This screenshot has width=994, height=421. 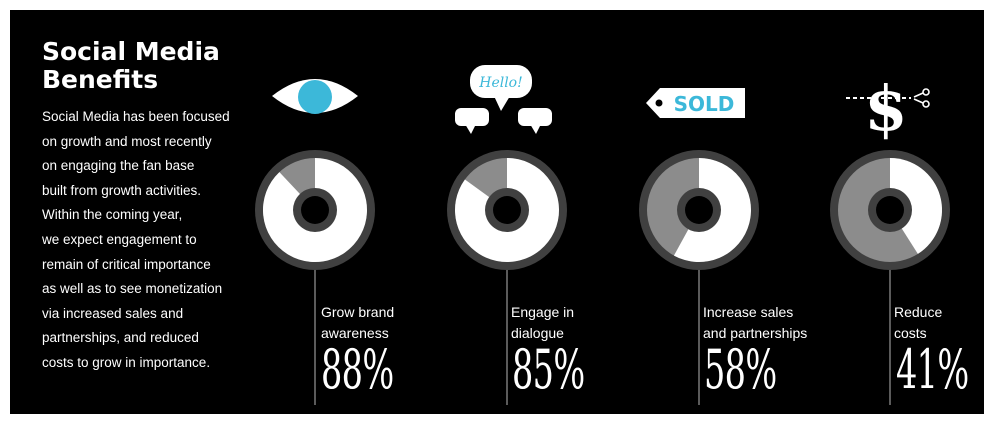 What do you see at coordinates (918, 323) in the screenshot?
I see `label-reduce-costs: Reduce costs` at bounding box center [918, 323].